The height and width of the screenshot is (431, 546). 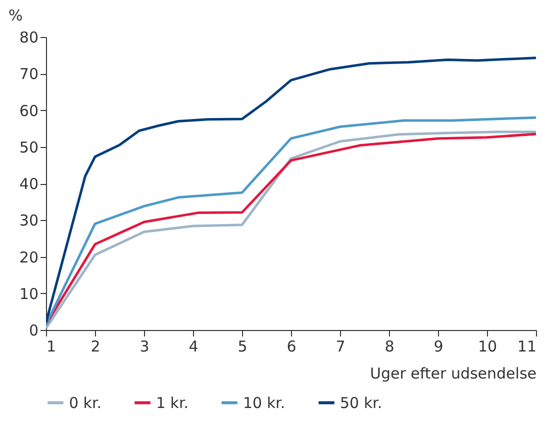 What do you see at coordinates (33, 331) in the screenshot?
I see `y-tick-label: 0` at bounding box center [33, 331].